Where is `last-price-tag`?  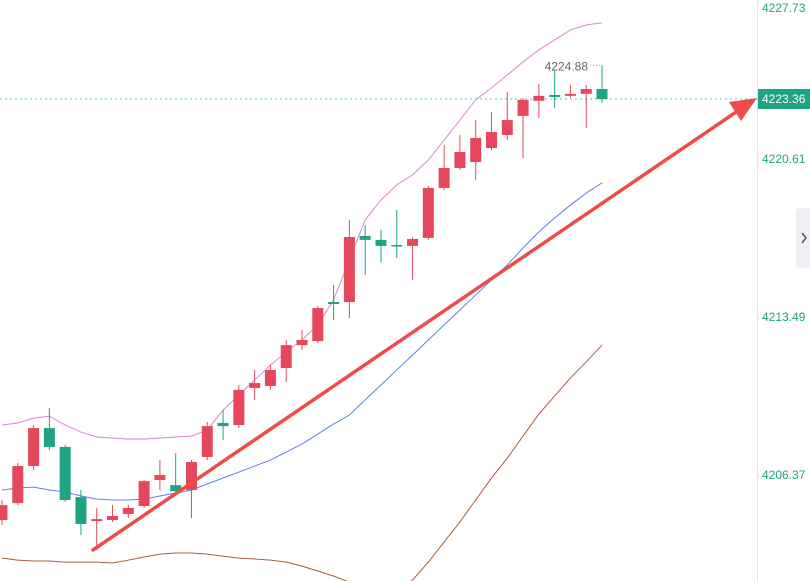 last-price-tag is located at coordinates (784, 98).